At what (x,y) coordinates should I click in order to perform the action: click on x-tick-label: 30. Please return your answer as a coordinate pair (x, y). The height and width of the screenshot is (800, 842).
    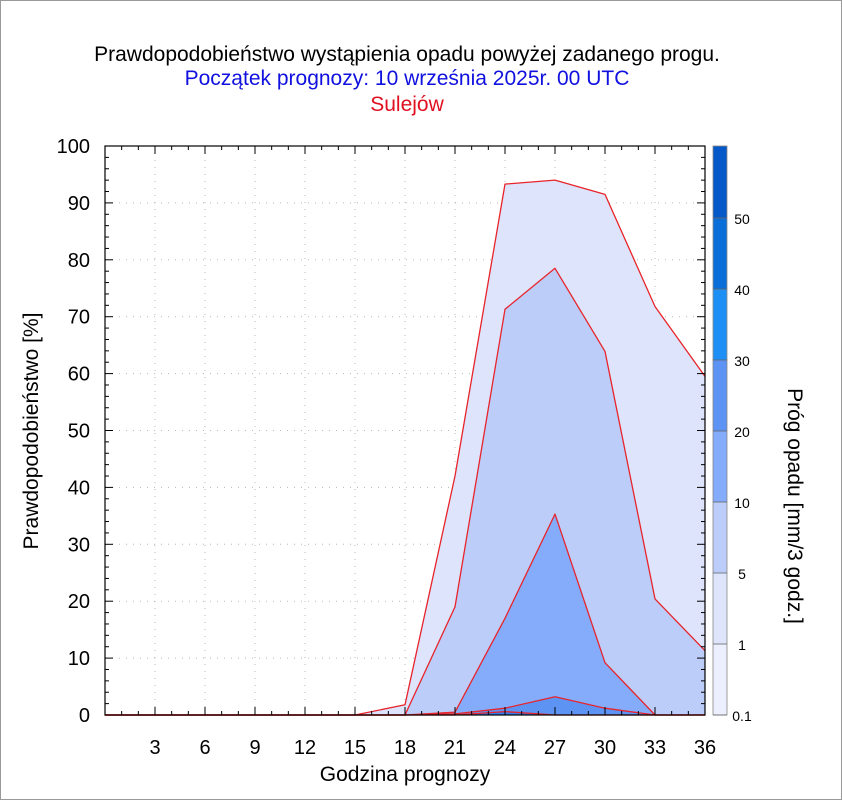
    Looking at the image, I should click on (605, 748).